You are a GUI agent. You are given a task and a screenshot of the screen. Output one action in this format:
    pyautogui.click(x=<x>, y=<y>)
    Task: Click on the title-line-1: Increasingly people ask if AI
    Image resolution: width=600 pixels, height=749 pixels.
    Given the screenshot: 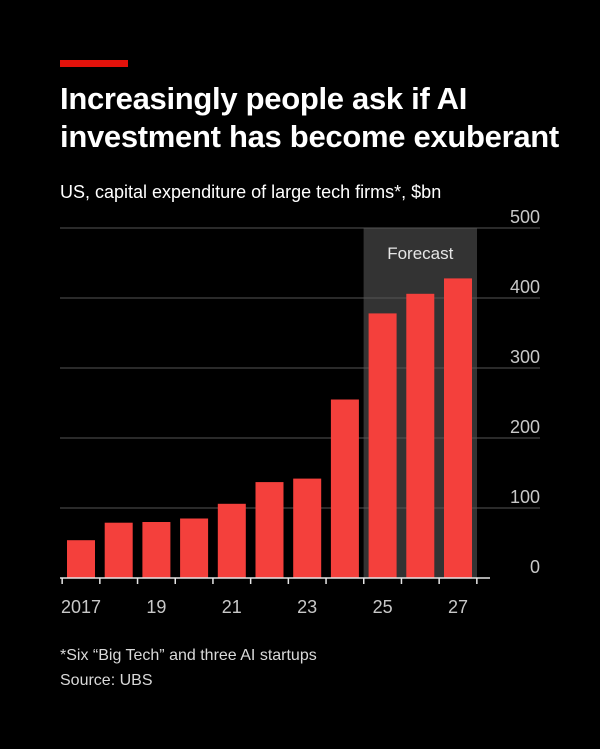 What is the action you would take?
    pyautogui.click(x=264, y=98)
    